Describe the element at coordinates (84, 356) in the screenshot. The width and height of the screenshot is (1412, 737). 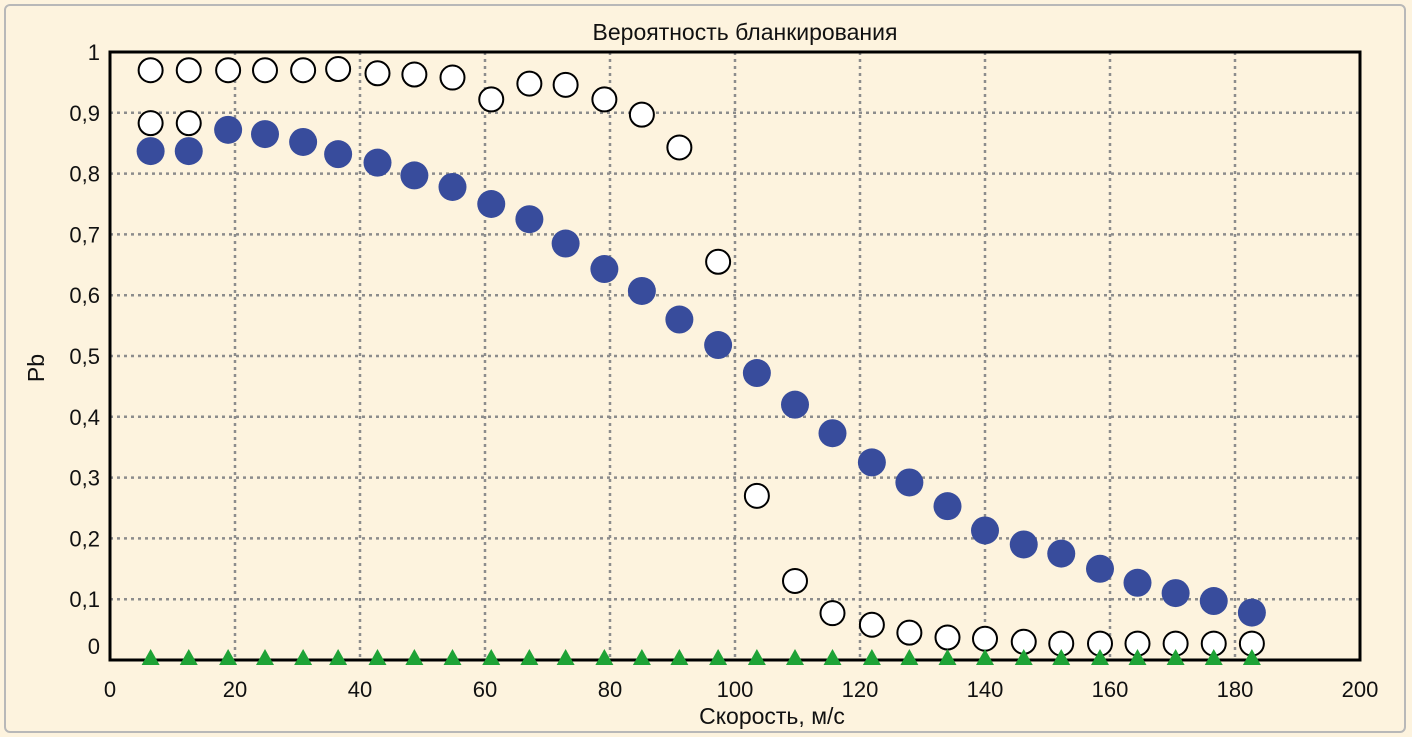
I see `y-tick-label: 0,5` at that location.